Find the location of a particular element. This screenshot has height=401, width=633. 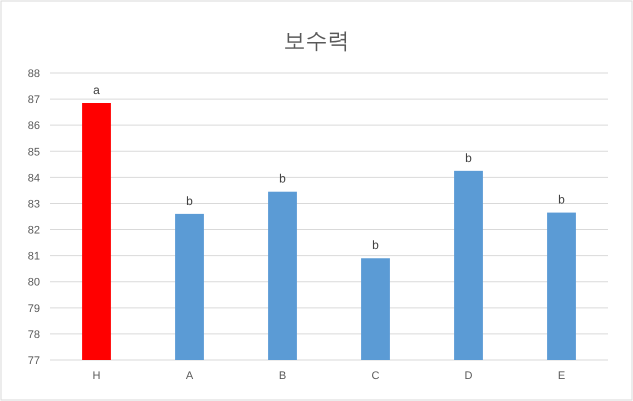

y-tick-label: 85 is located at coordinates (34, 152).